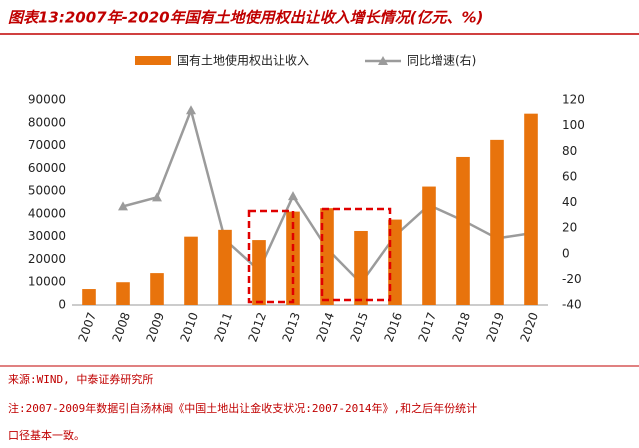  What do you see at coordinates (47, 122) in the screenshot?
I see `y-tick-label: 80000` at bounding box center [47, 122].